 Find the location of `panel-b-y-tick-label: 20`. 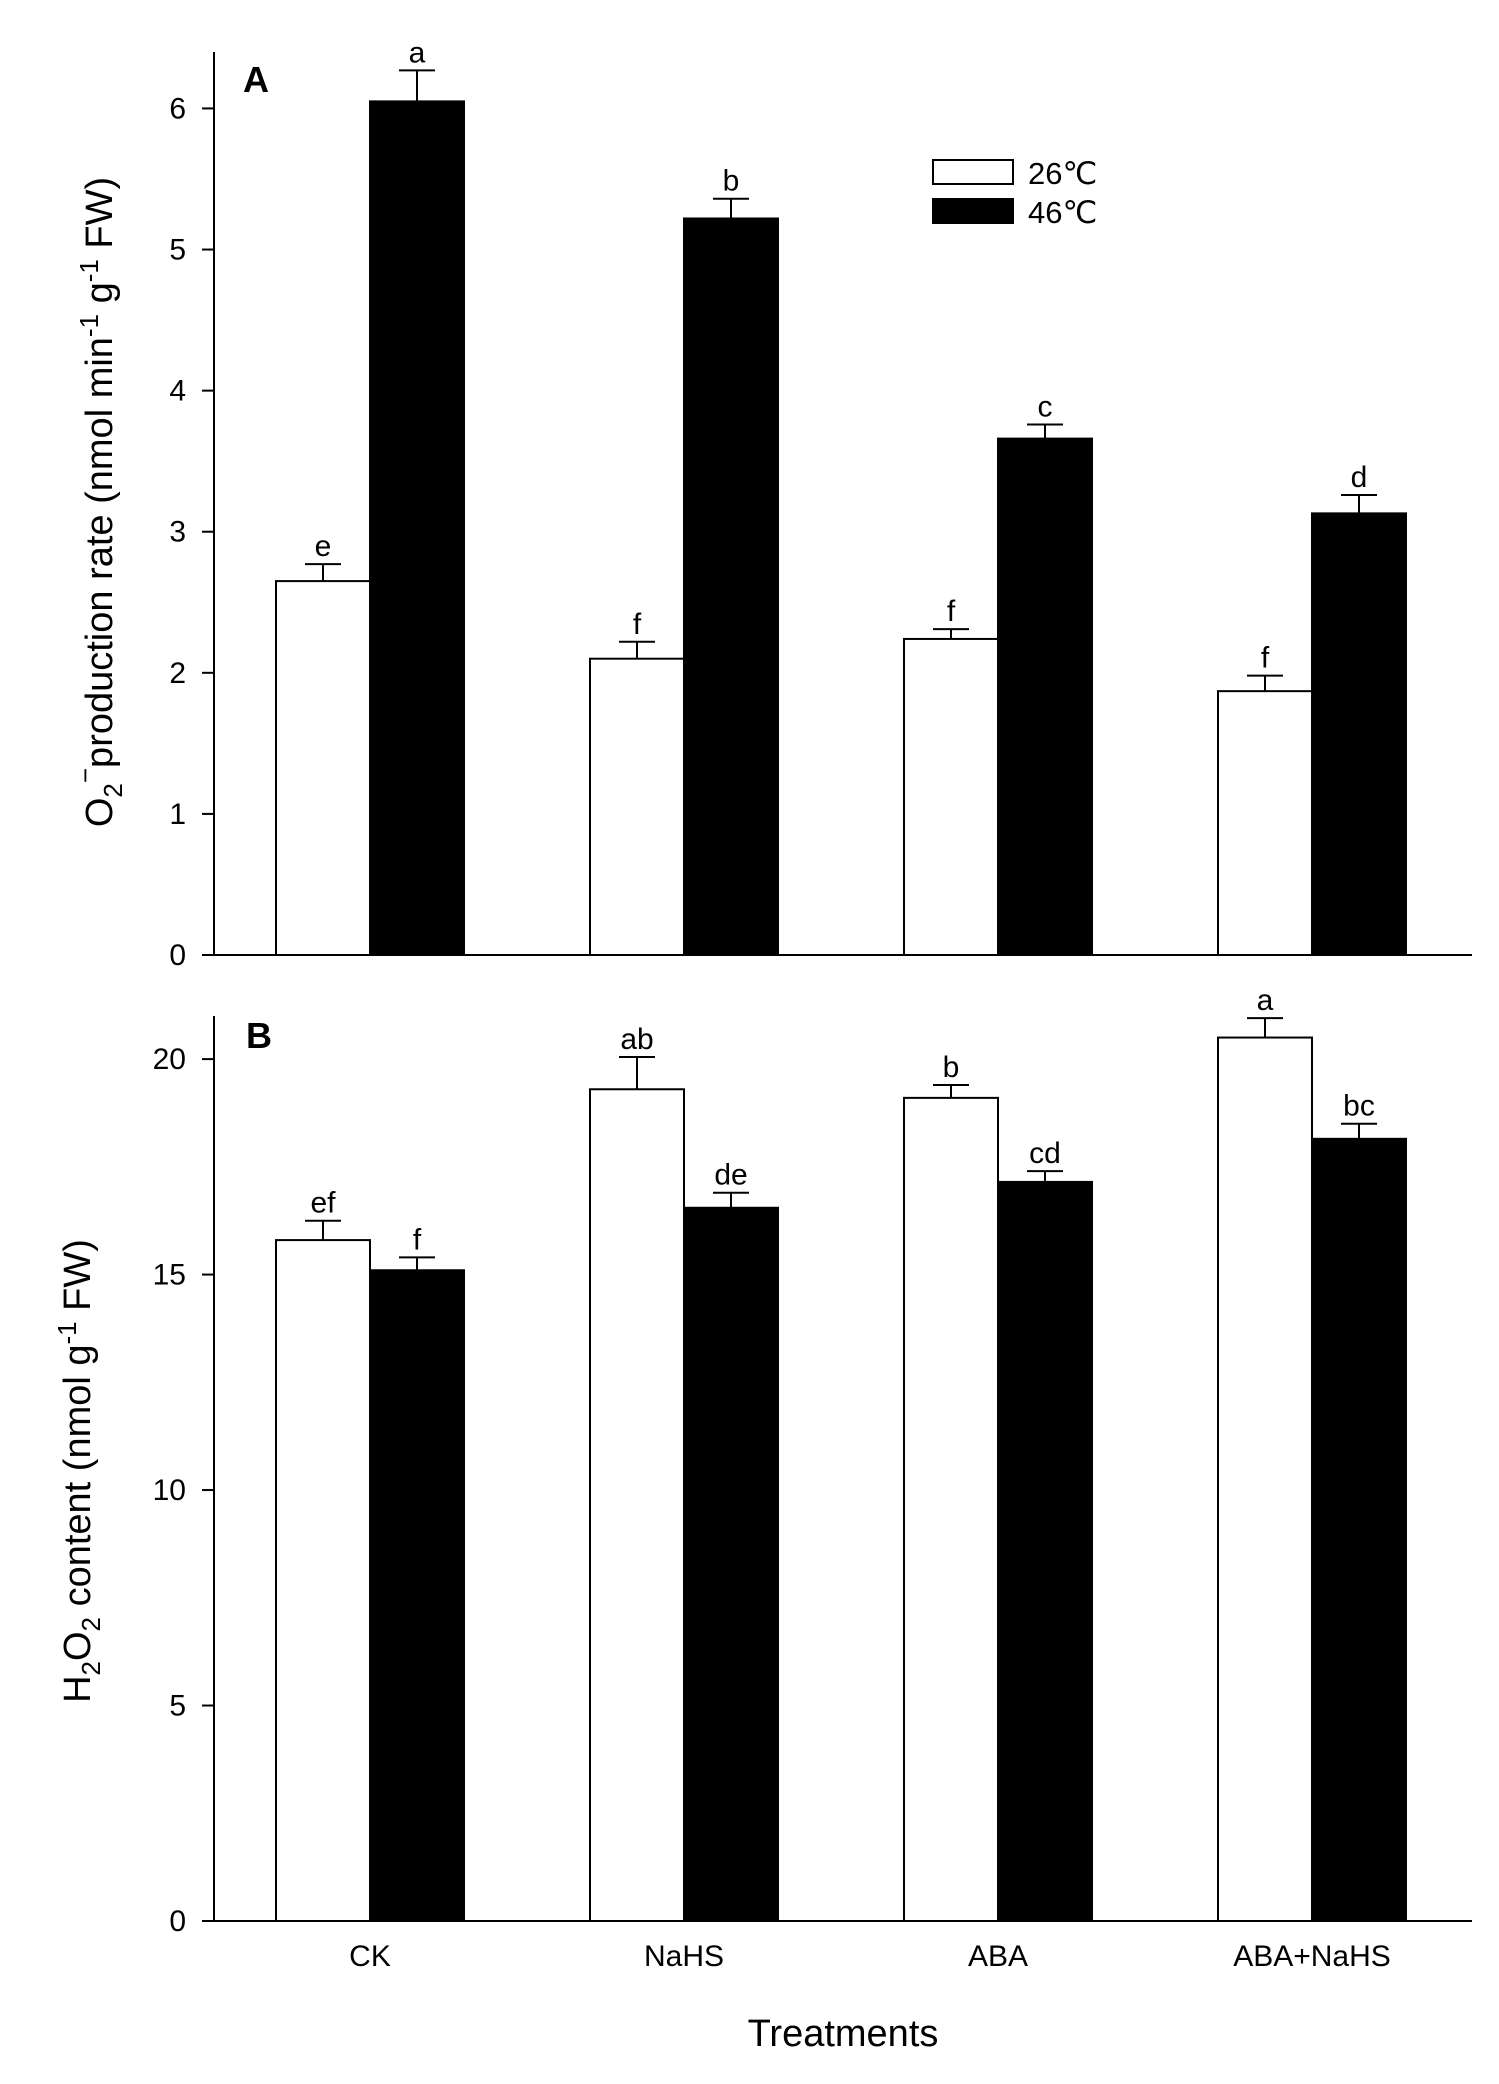

panel-b-y-tick-label: 20 is located at coordinates (169, 1059).